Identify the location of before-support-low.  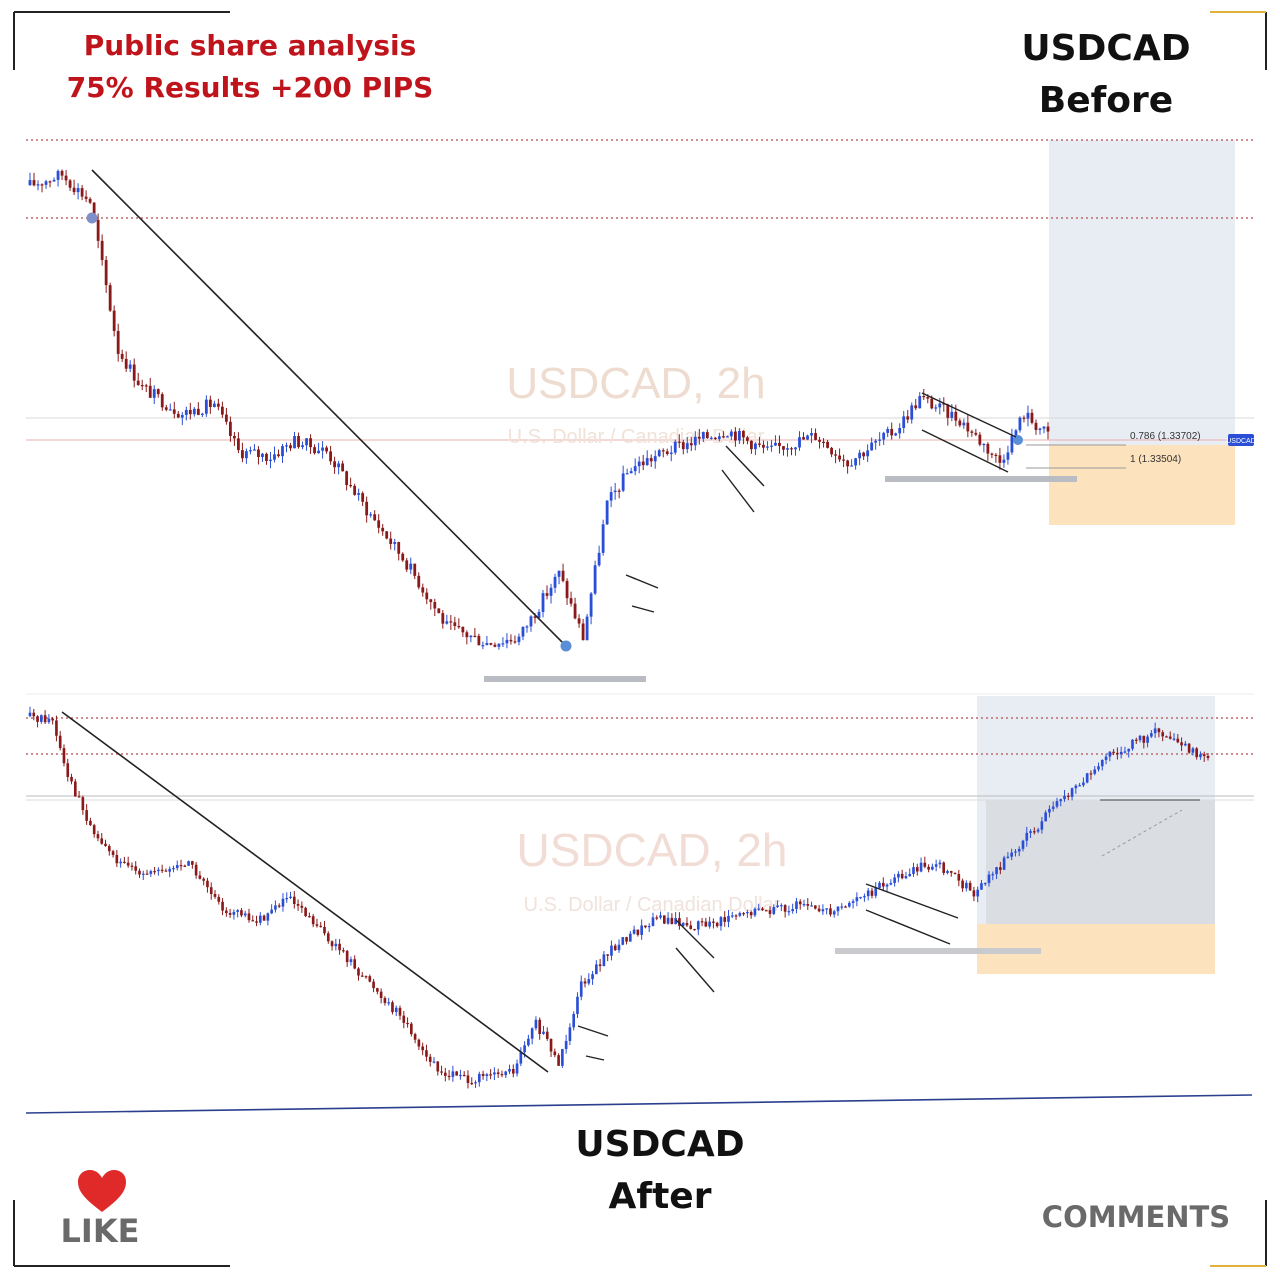
(565, 679).